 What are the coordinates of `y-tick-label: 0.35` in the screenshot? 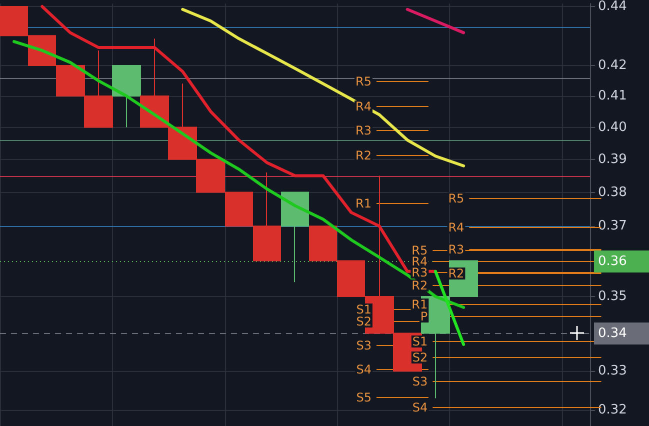 It's located at (612, 296).